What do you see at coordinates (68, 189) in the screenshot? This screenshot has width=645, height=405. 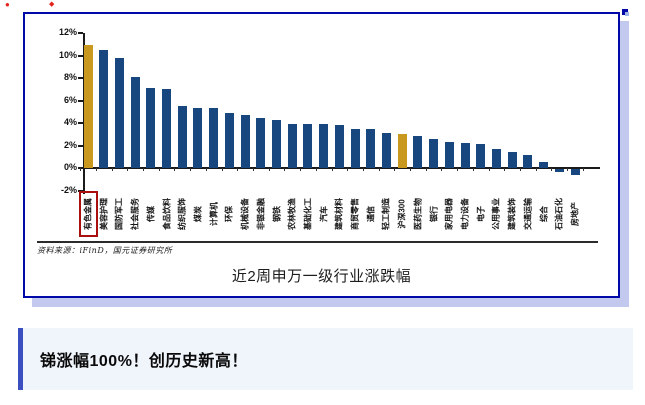 I see `y-axis-label: -2%` at bounding box center [68, 189].